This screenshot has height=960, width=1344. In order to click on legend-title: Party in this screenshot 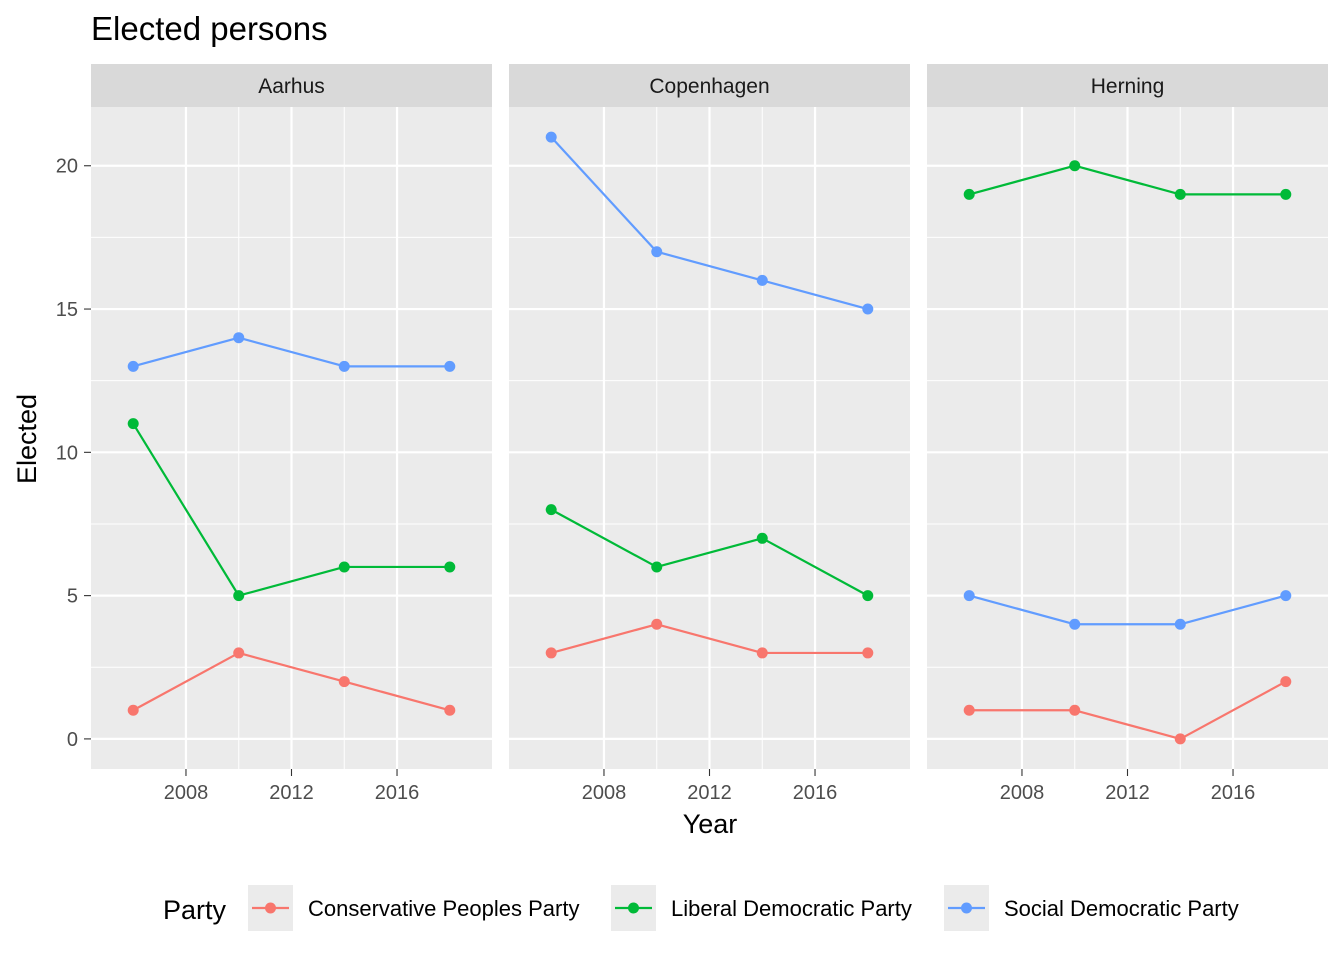, I will do `click(195, 910)`.